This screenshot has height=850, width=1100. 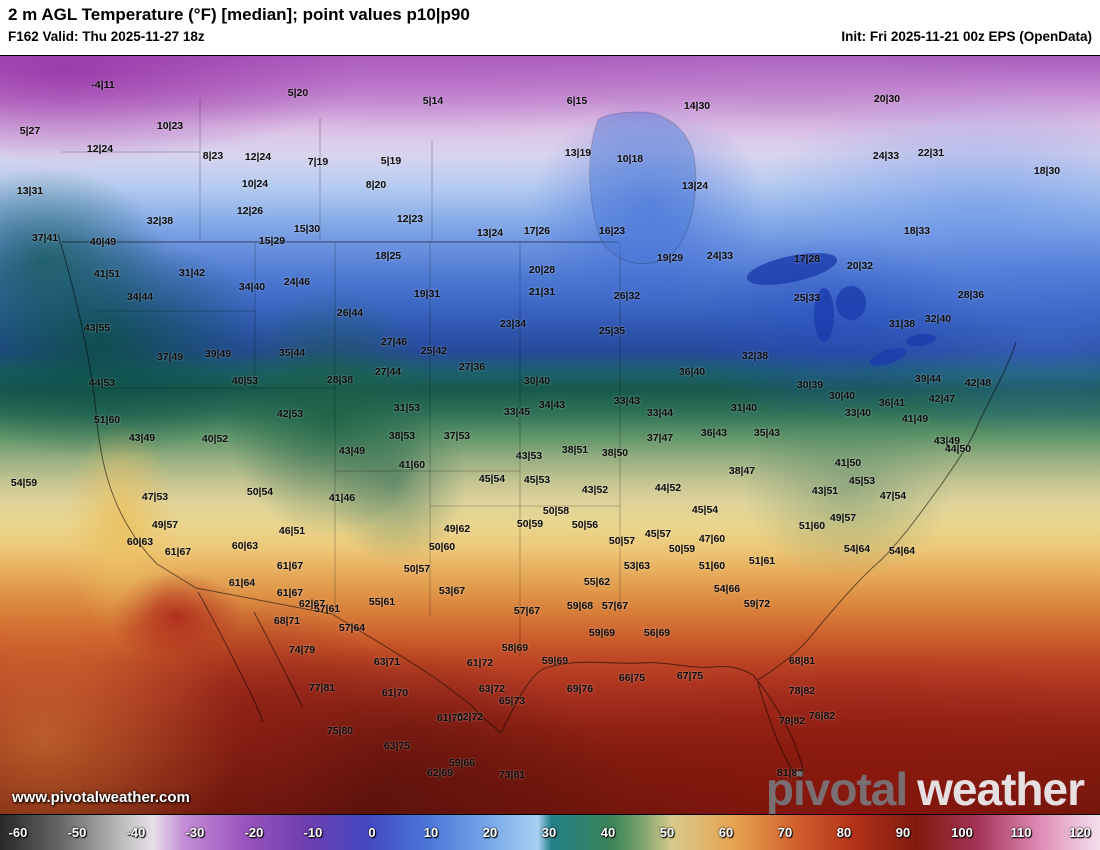 I want to click on lake-ontario, so click(x=921, y=340).